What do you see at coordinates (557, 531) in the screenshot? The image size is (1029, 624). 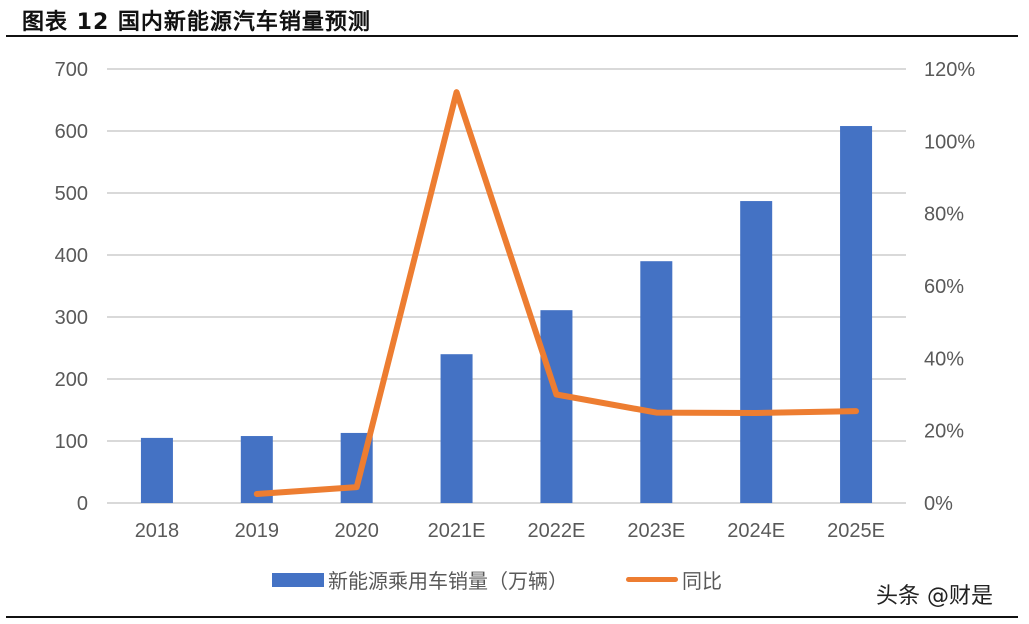 I see `x-axis-tick: 2022E` at bounding box center [557, 531].